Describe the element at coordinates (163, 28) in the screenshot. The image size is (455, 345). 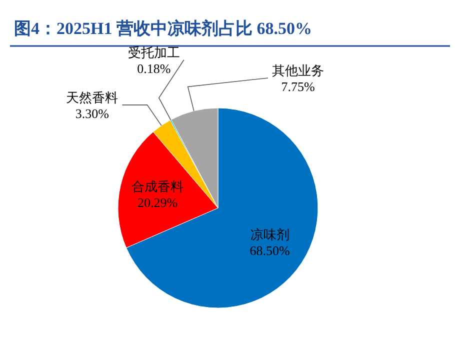
I see `chart-title: 图4：2025H1 营收中凉味剂占比 68.50%` at that location.